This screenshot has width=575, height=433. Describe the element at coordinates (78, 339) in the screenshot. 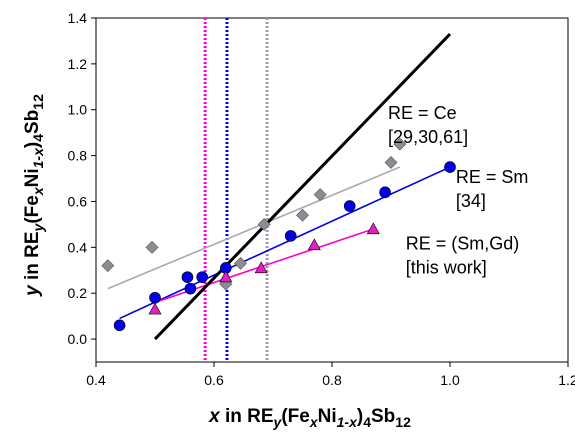

I see `y-tick-label: 0.0` at that location.